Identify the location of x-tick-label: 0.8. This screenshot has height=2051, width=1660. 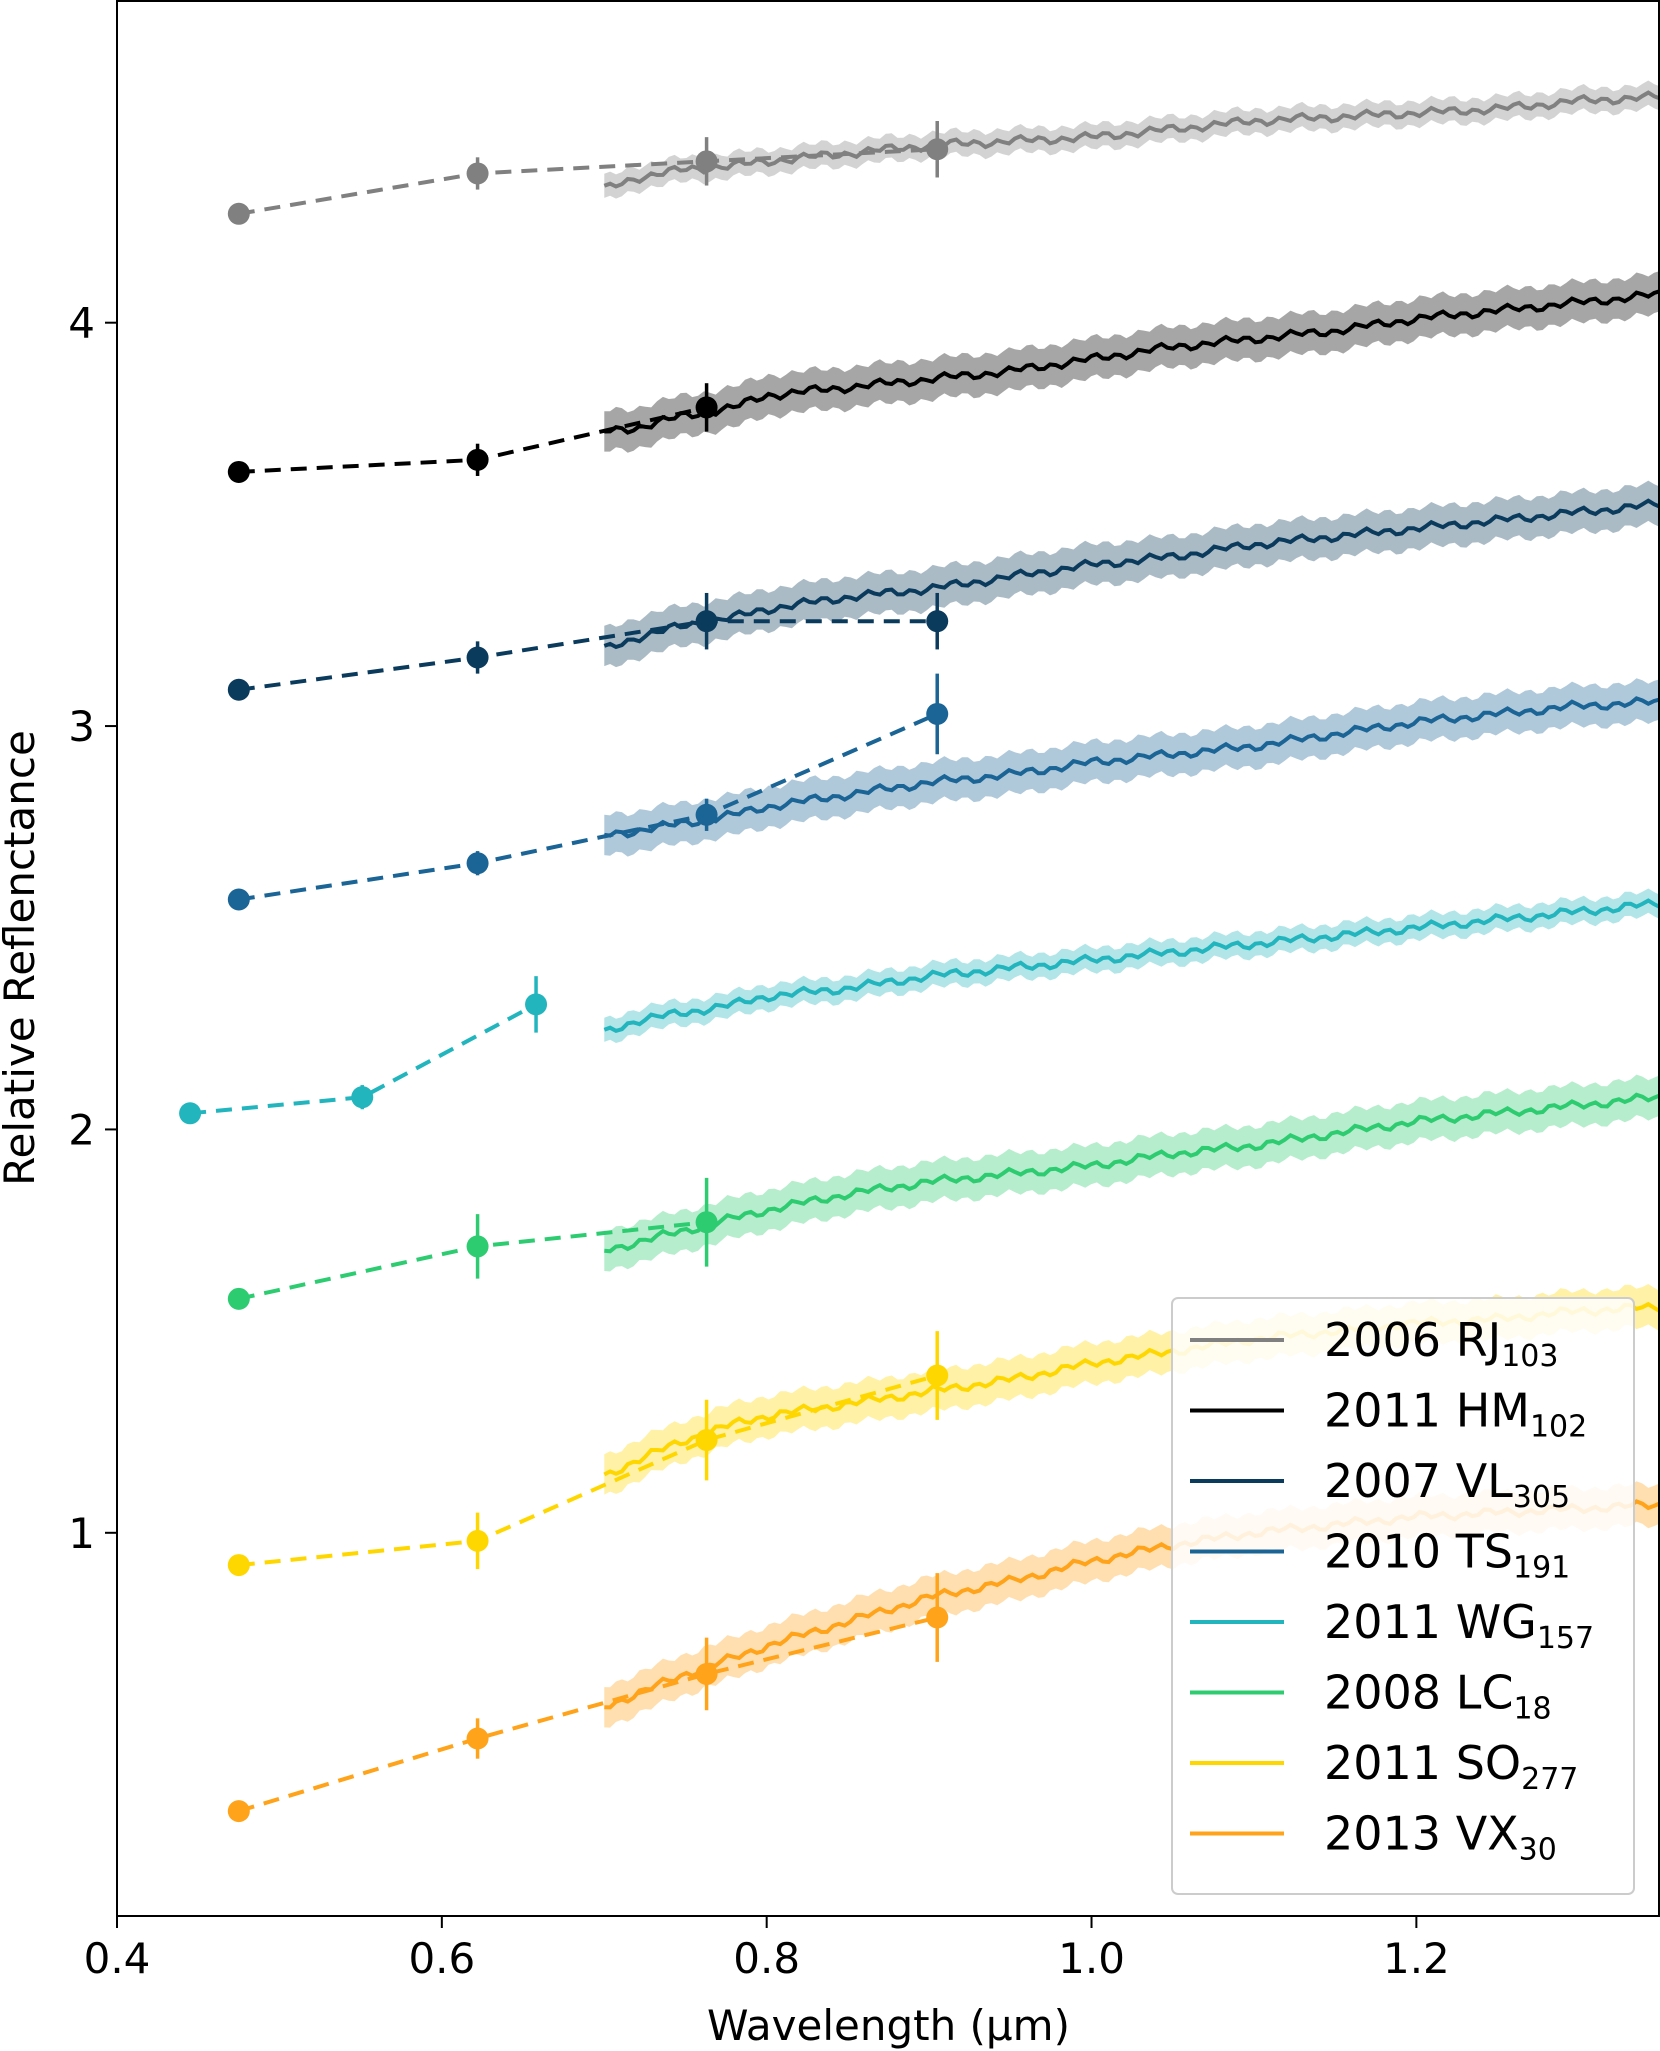
(766, 1958).